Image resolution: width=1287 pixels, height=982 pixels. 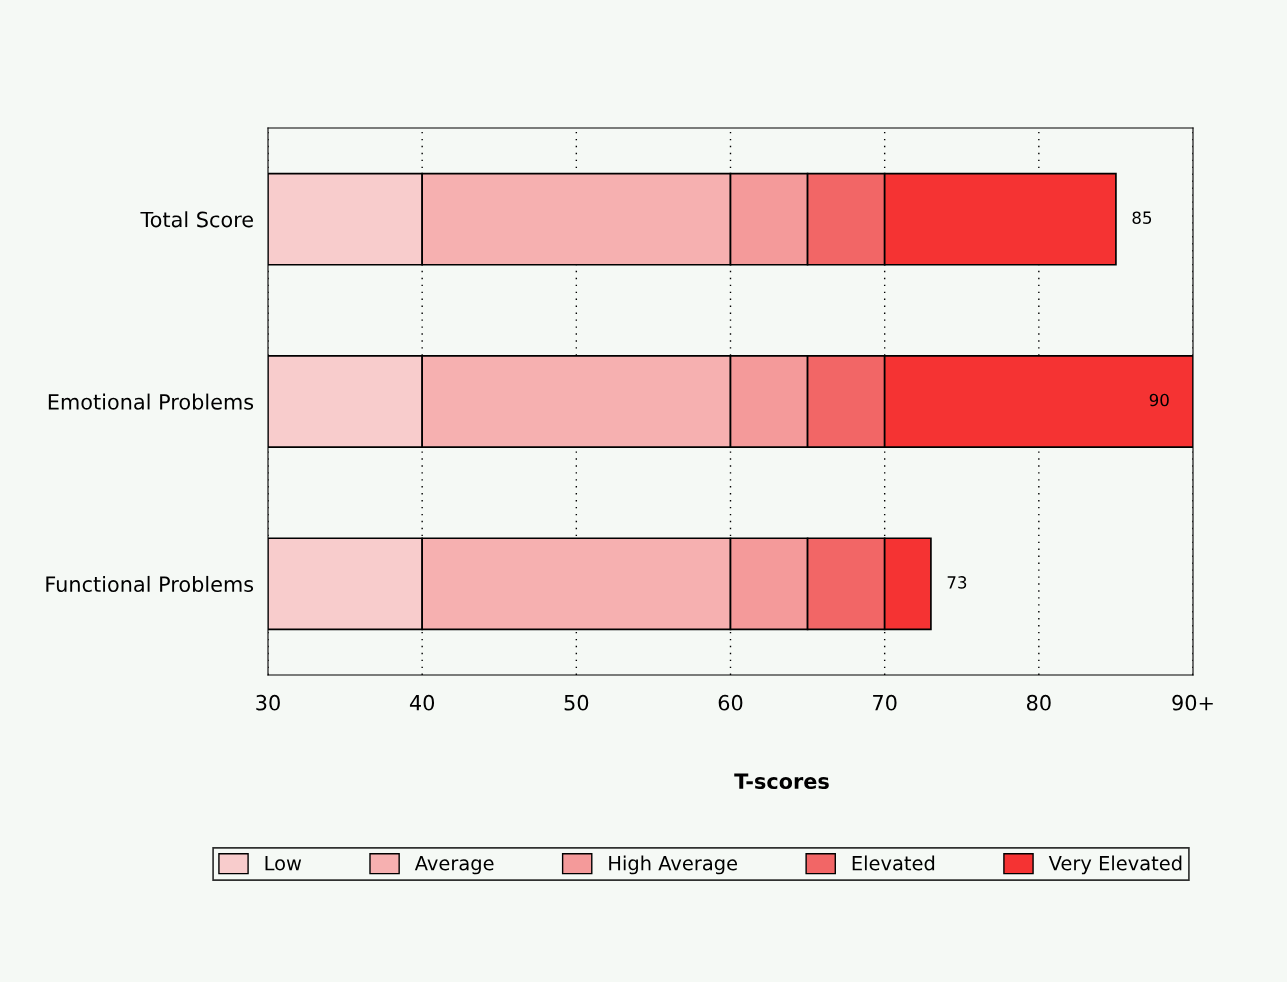 What do you see at coordinates (1142, 217) in the screenshot?
I see `annotation: 85` at bounding box center [1142, 217].